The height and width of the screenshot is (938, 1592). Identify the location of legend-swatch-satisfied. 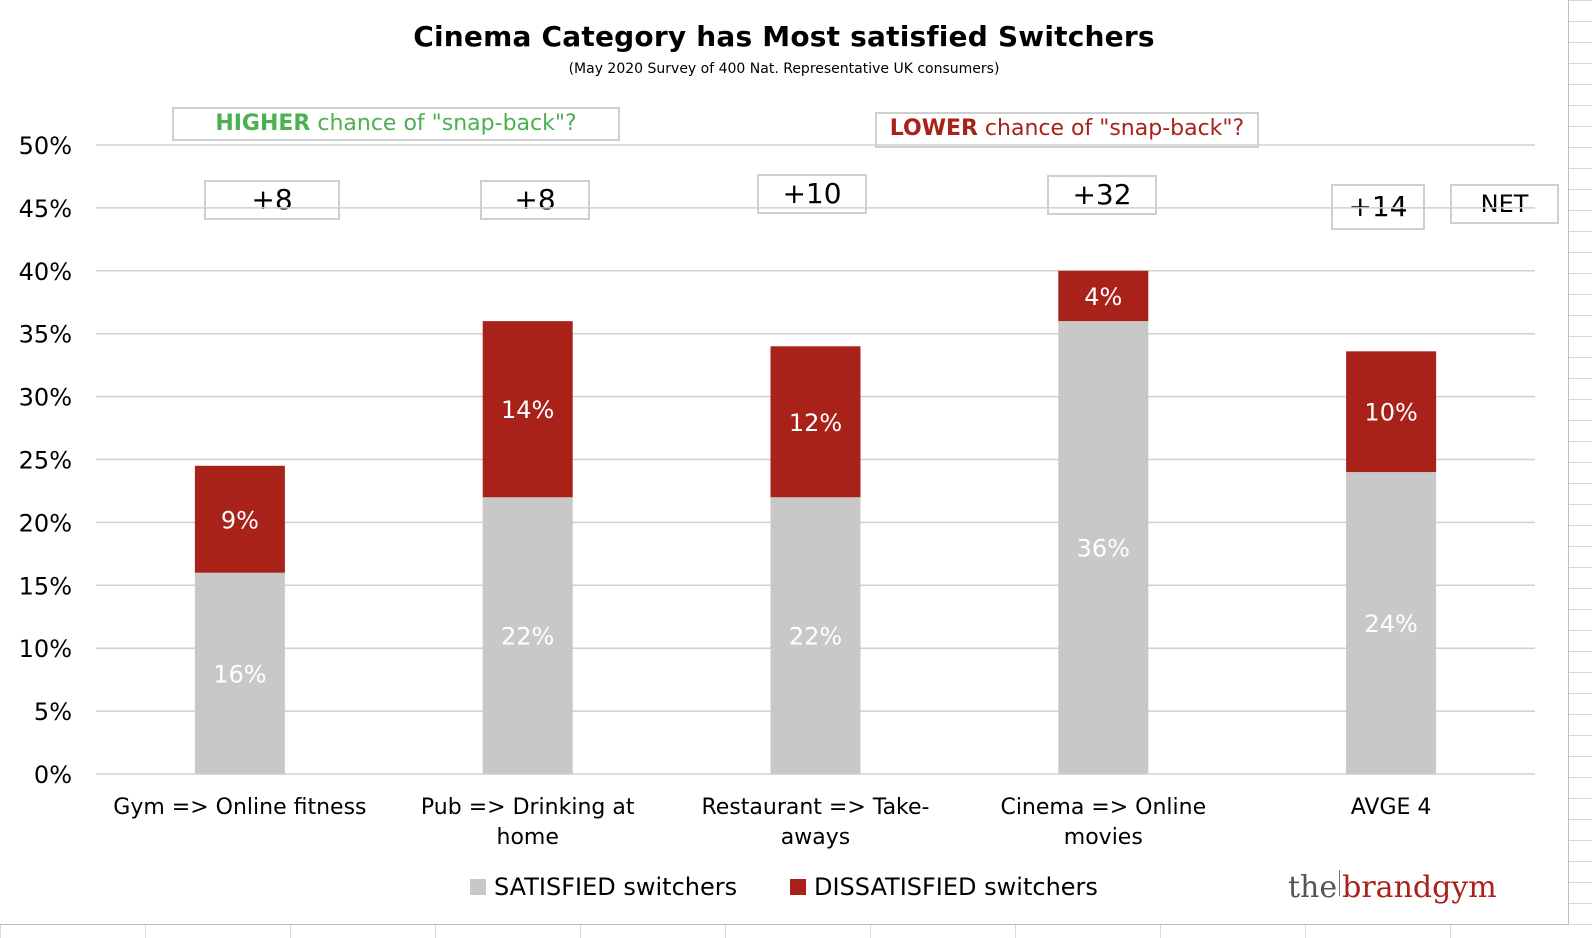
(478, 887).